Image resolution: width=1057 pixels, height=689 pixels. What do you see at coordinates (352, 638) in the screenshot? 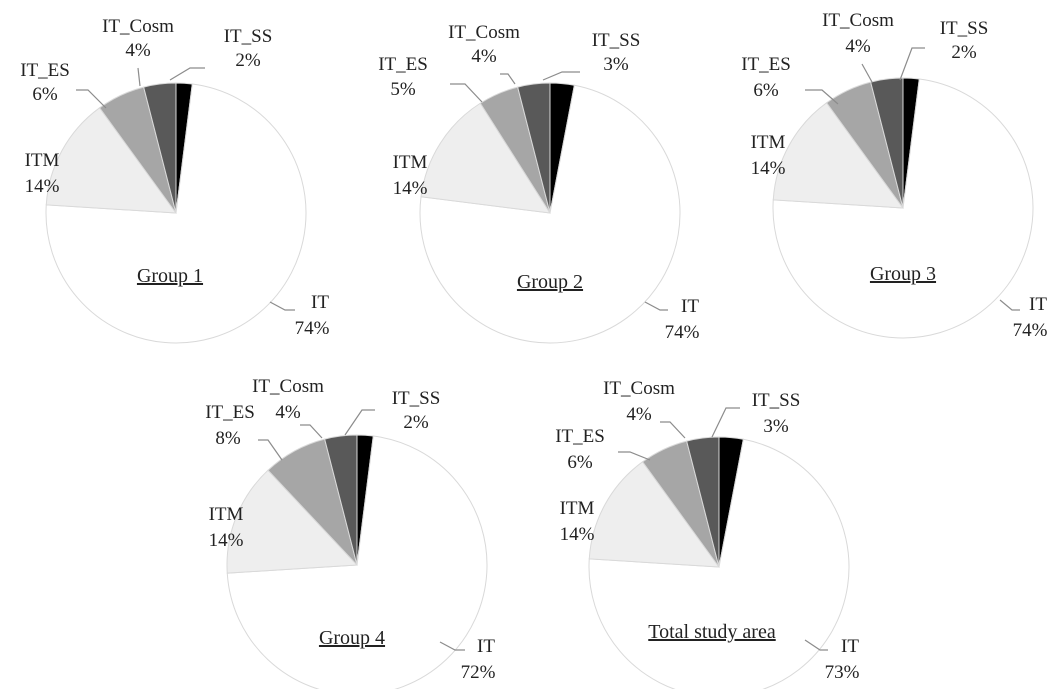
I see `chart-title-group-4: Group 4` at bounding box center [352, 638].